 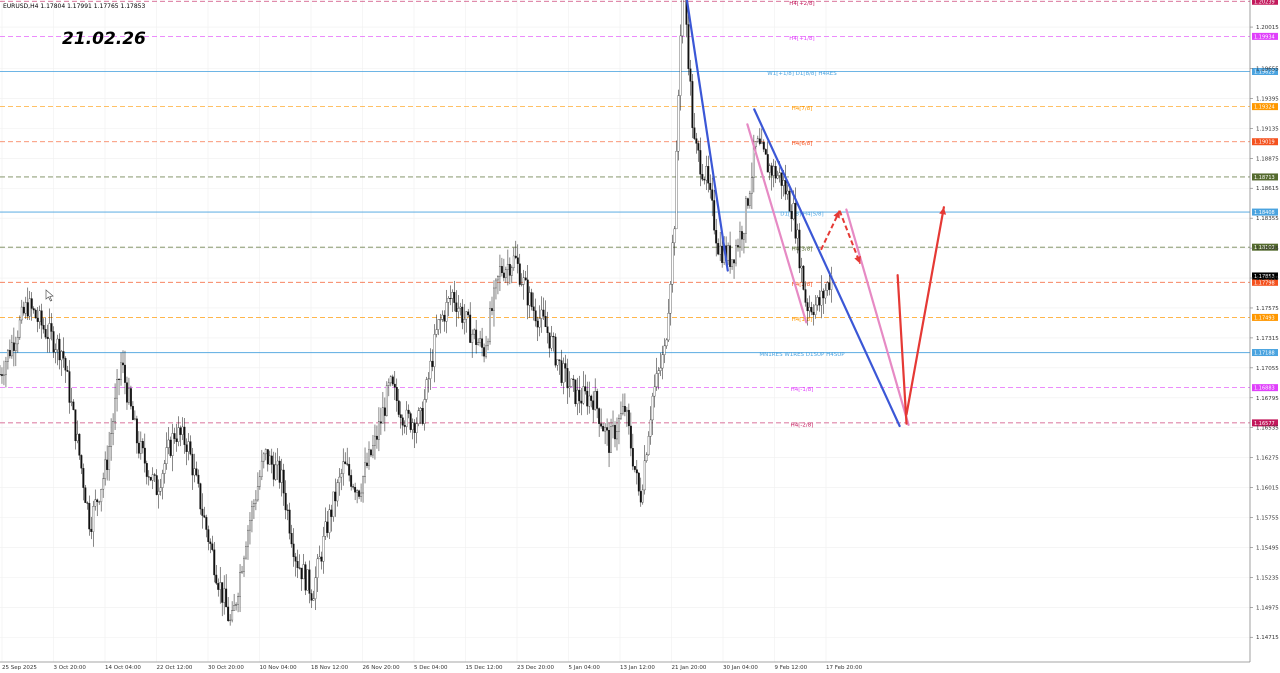 What do you see at coordinates (1264, 248) in the screenshot?
I see `price-tag-label: 1.18103` at bounding box center [1264, 248].